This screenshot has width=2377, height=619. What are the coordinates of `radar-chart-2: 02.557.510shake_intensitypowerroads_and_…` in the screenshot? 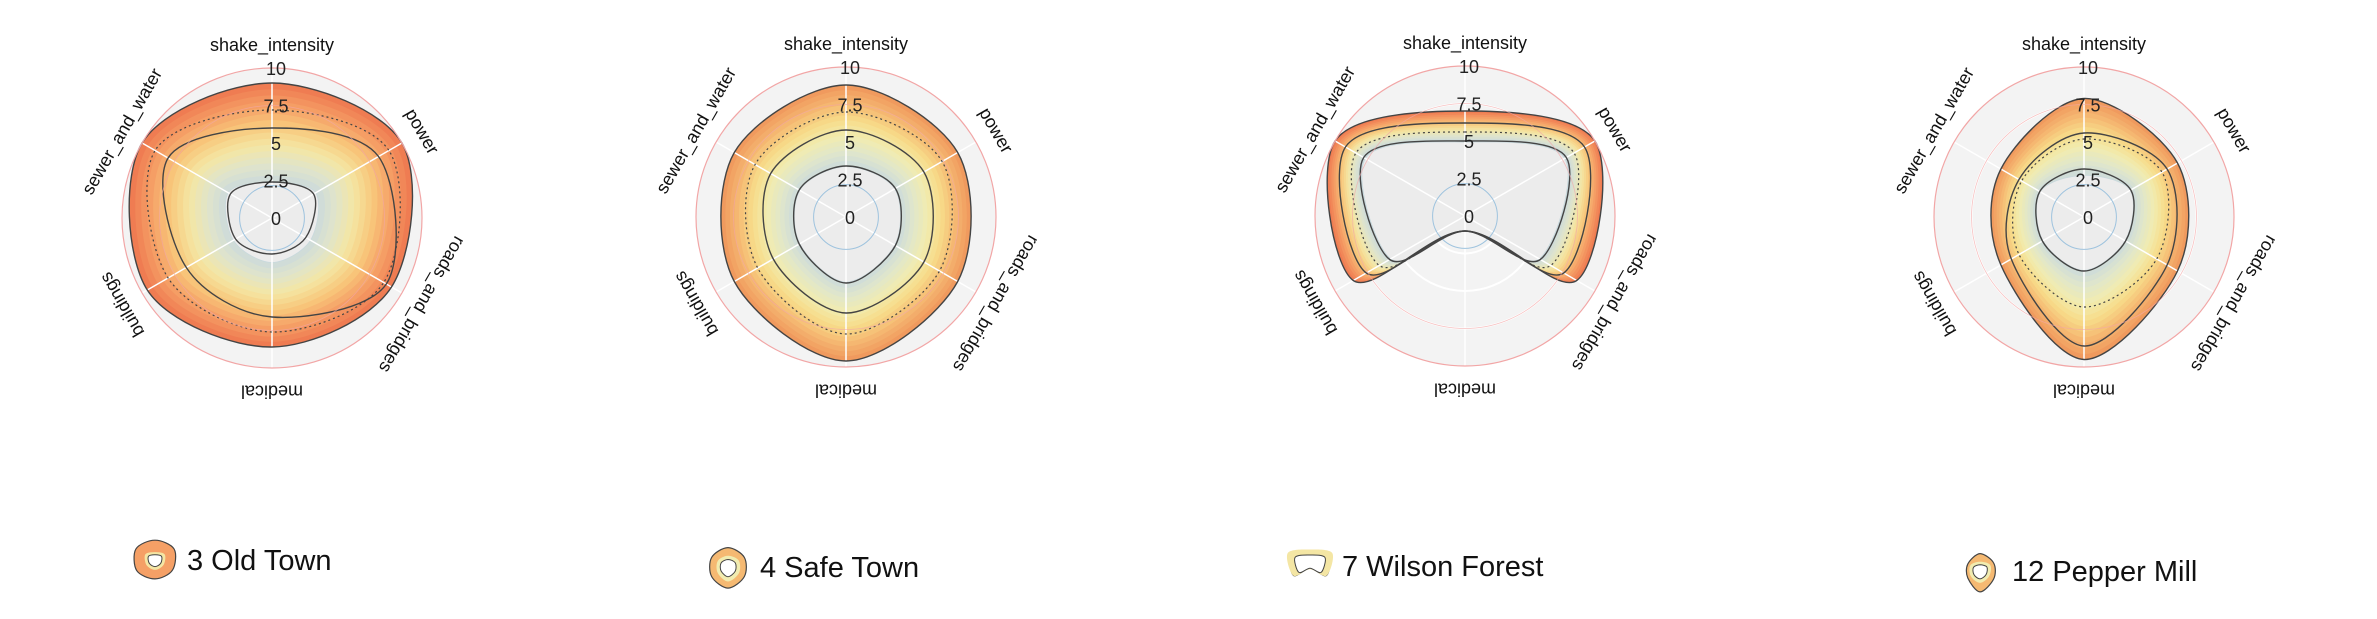 It's located at (848, 217).